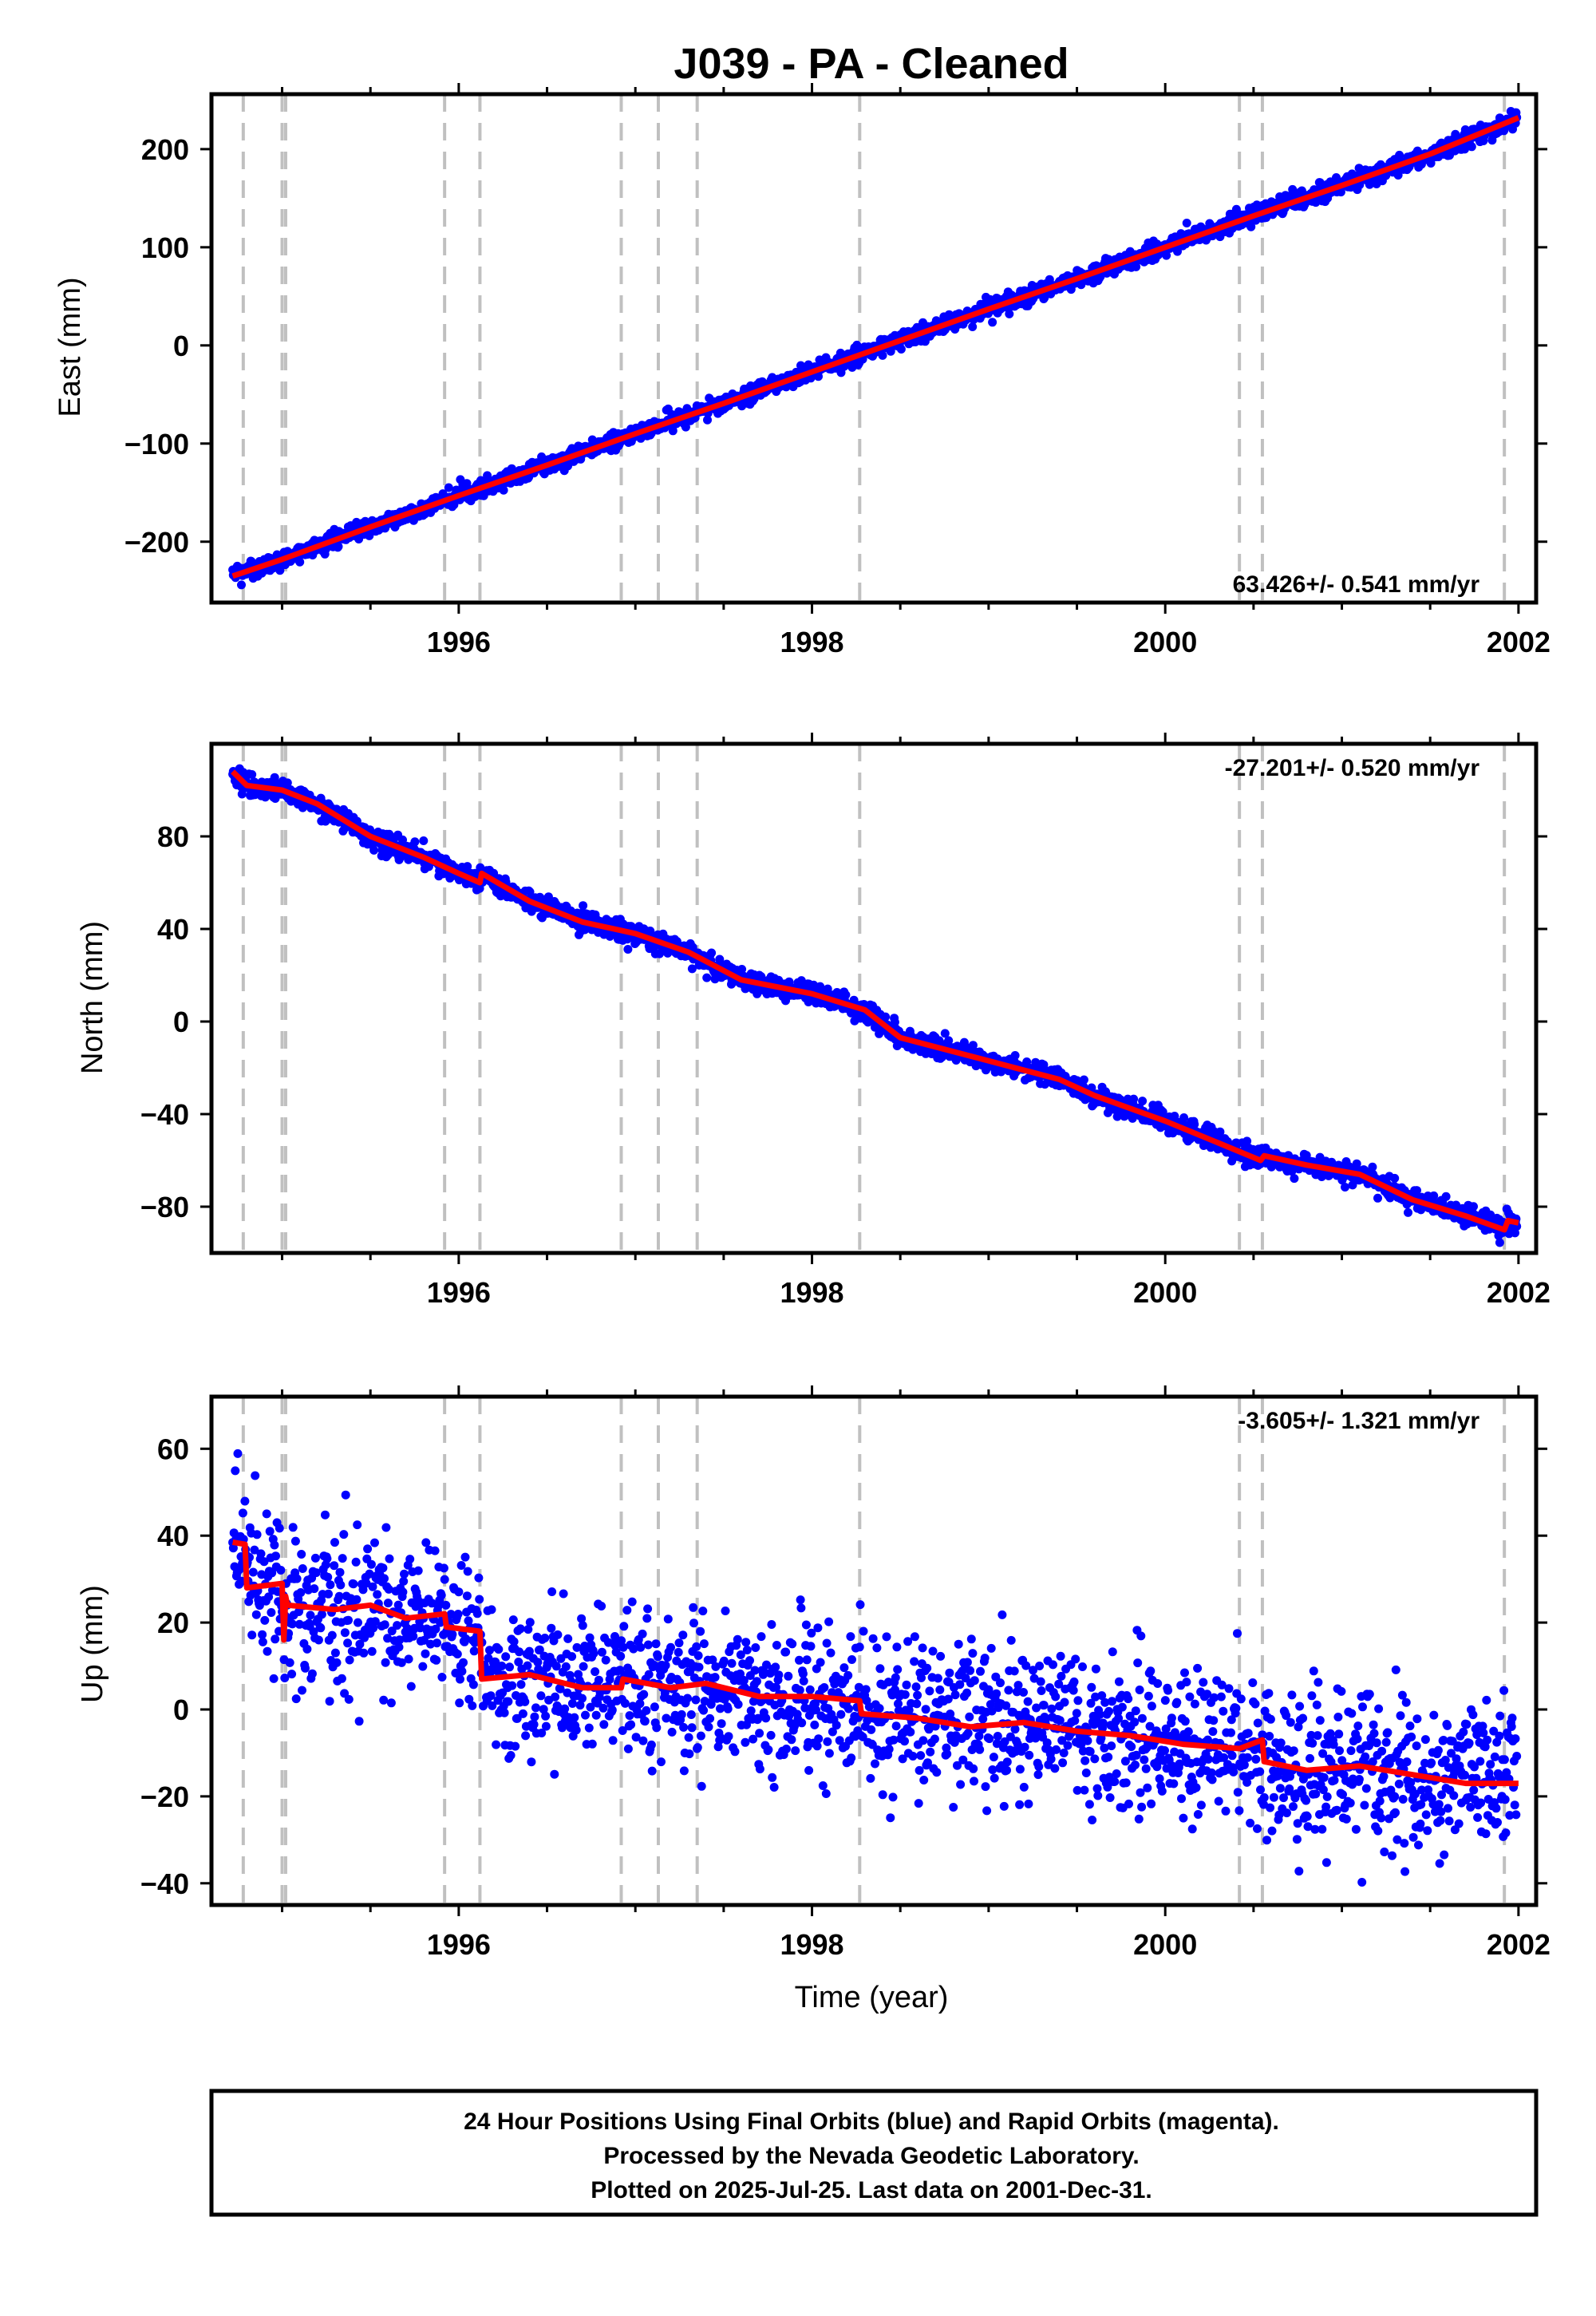  I want to click on north-y-tick-label: −40, so click(164, 1114).